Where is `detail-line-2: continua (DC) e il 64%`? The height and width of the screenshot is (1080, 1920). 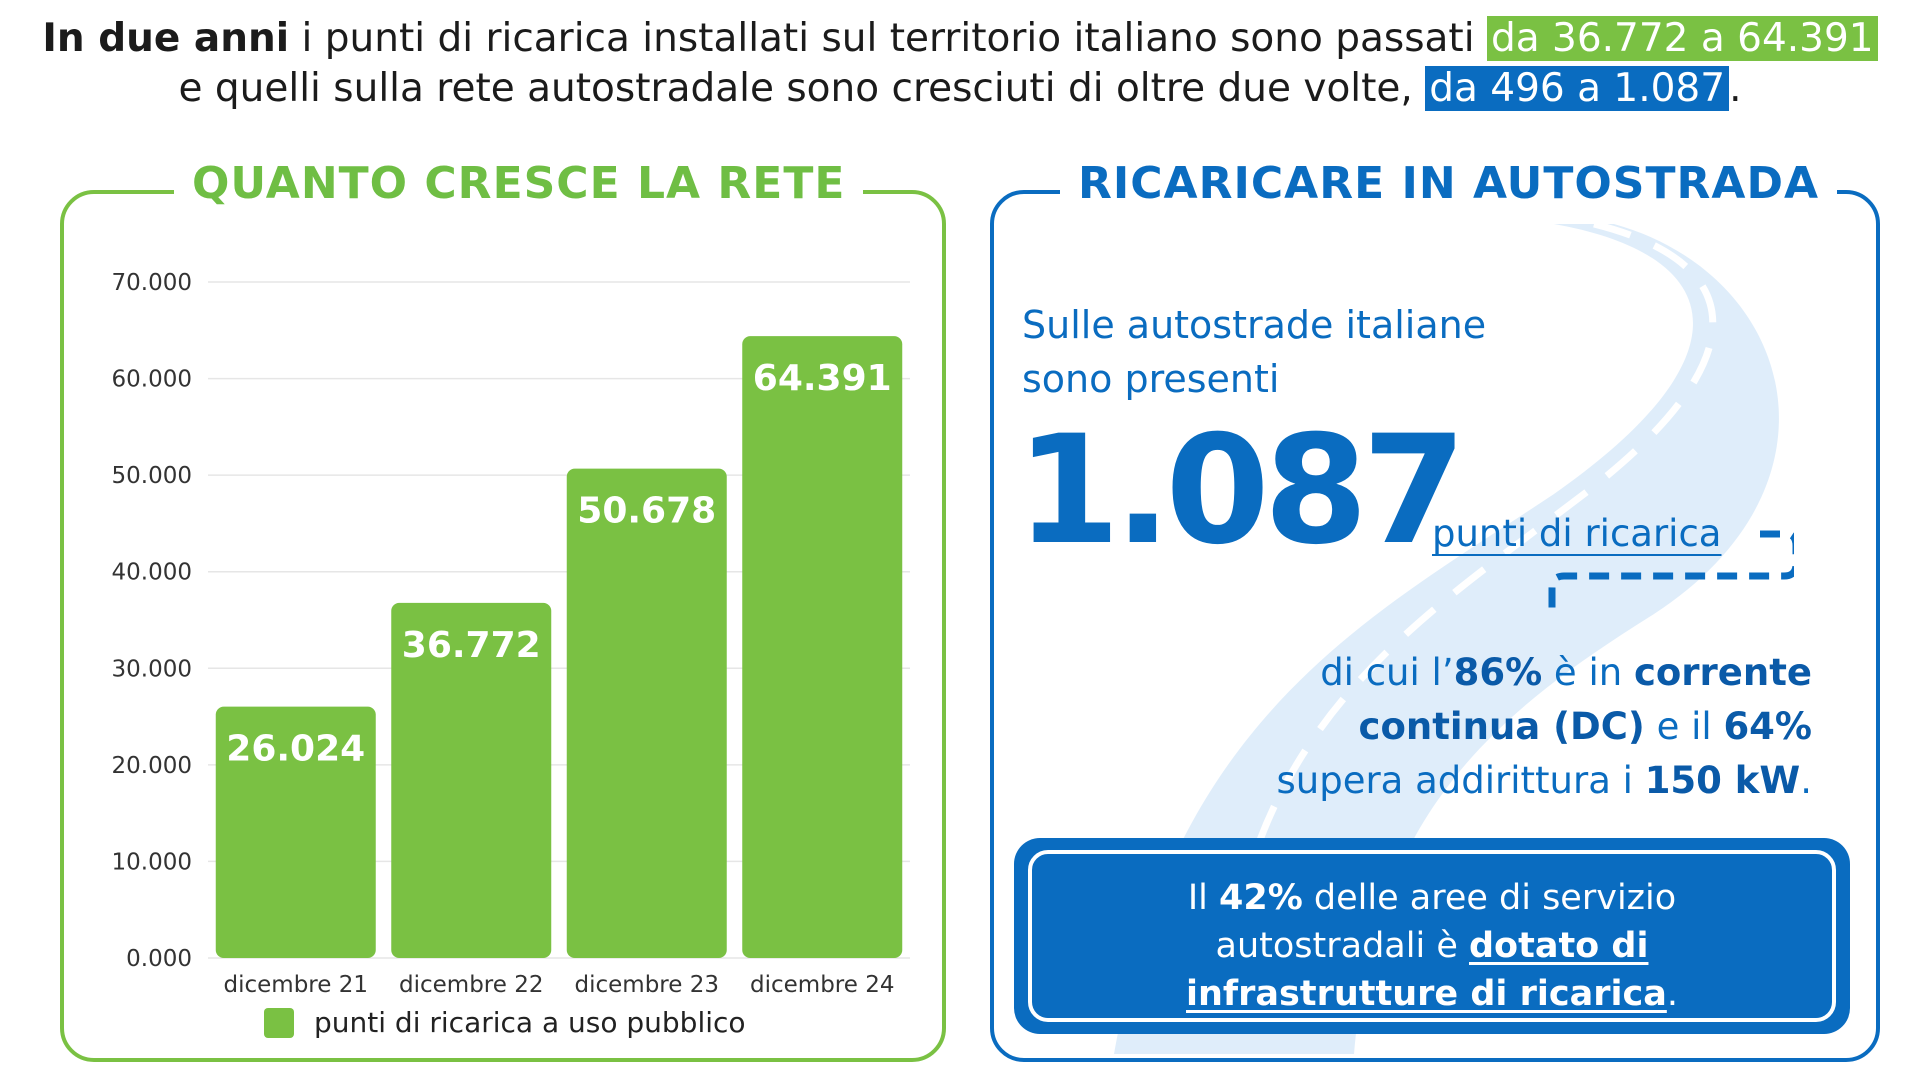
detail-line-2: continua (DC) e il 64% is located at coordinates (1492, 727).